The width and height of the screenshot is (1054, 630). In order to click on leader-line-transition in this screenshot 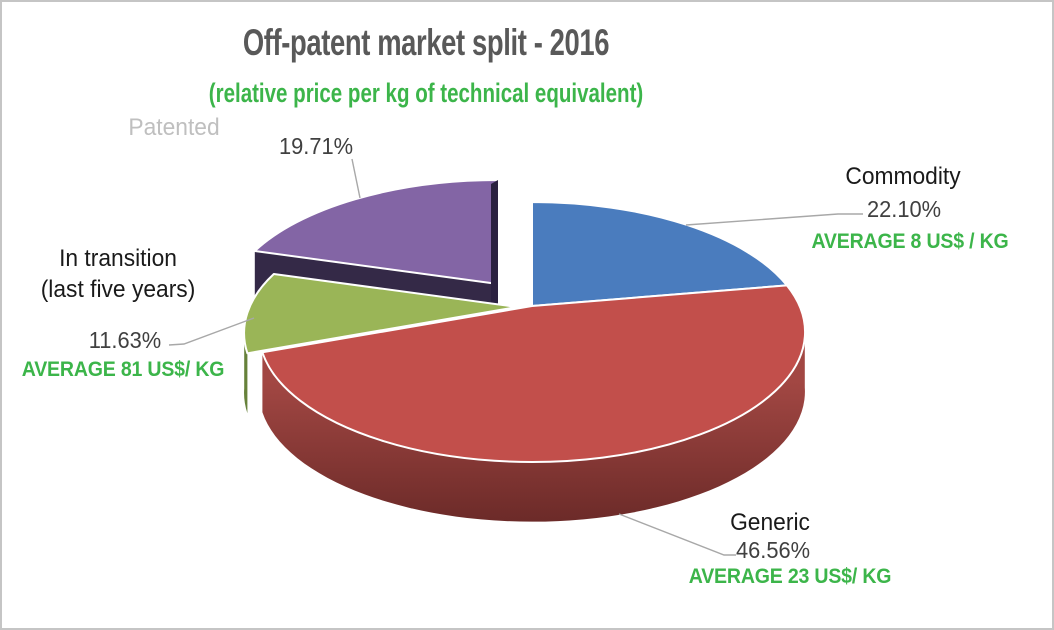, I will do `click(211, 331)`.